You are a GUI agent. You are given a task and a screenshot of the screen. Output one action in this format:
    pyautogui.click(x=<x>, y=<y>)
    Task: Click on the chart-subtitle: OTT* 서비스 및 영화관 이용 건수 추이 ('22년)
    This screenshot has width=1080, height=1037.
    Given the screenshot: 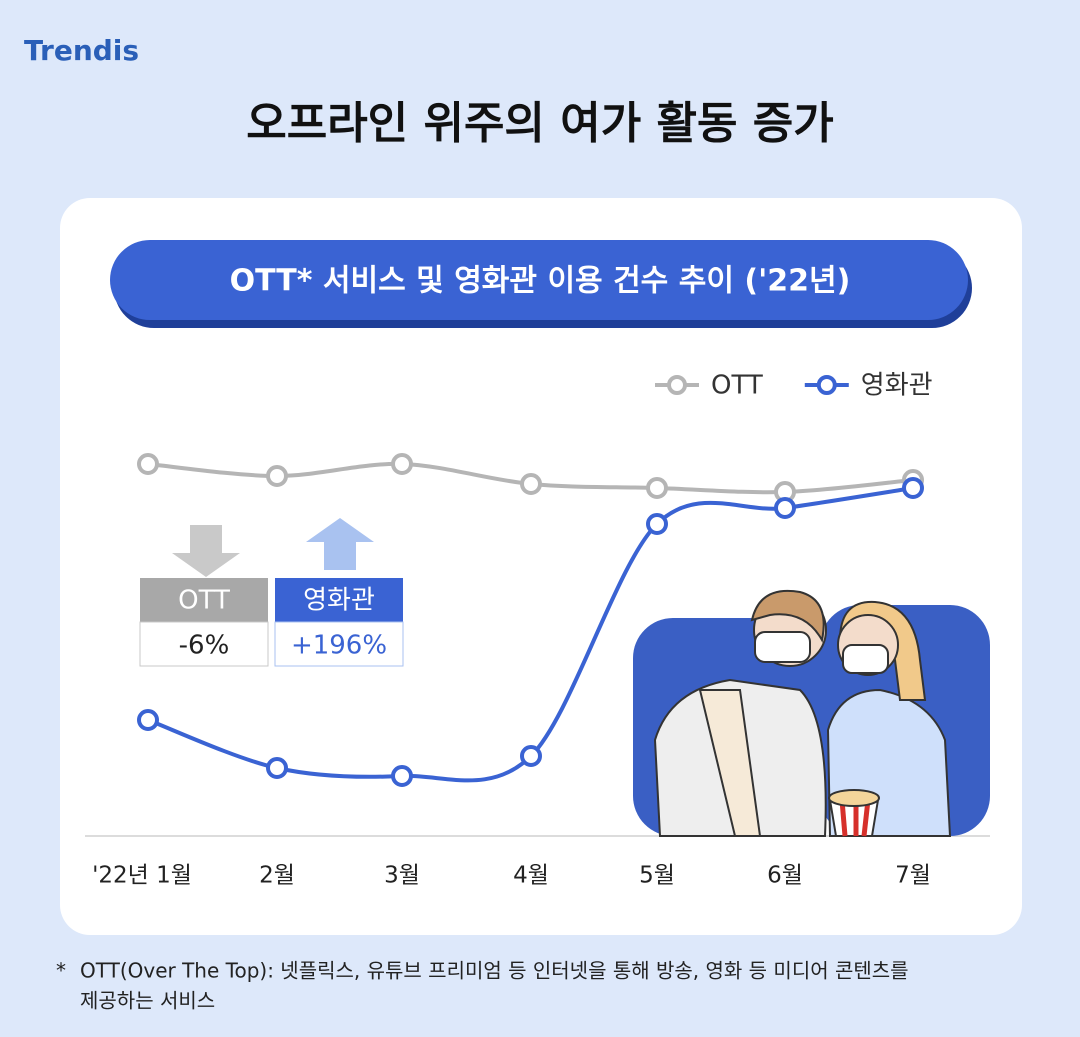 What is the action you would take?
    pyautogui.click(x=540, y=281)
    